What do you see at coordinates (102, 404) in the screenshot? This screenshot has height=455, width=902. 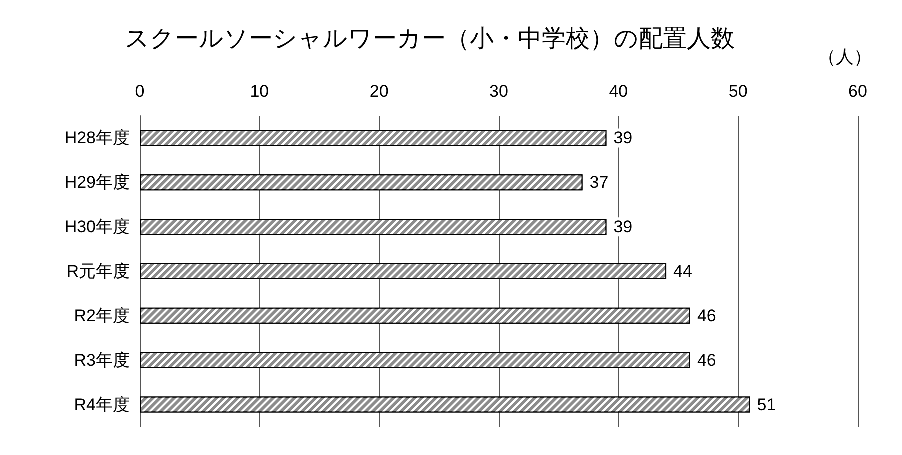 I see `y-tick-label: R4年度` at bounding box center [102, 404].